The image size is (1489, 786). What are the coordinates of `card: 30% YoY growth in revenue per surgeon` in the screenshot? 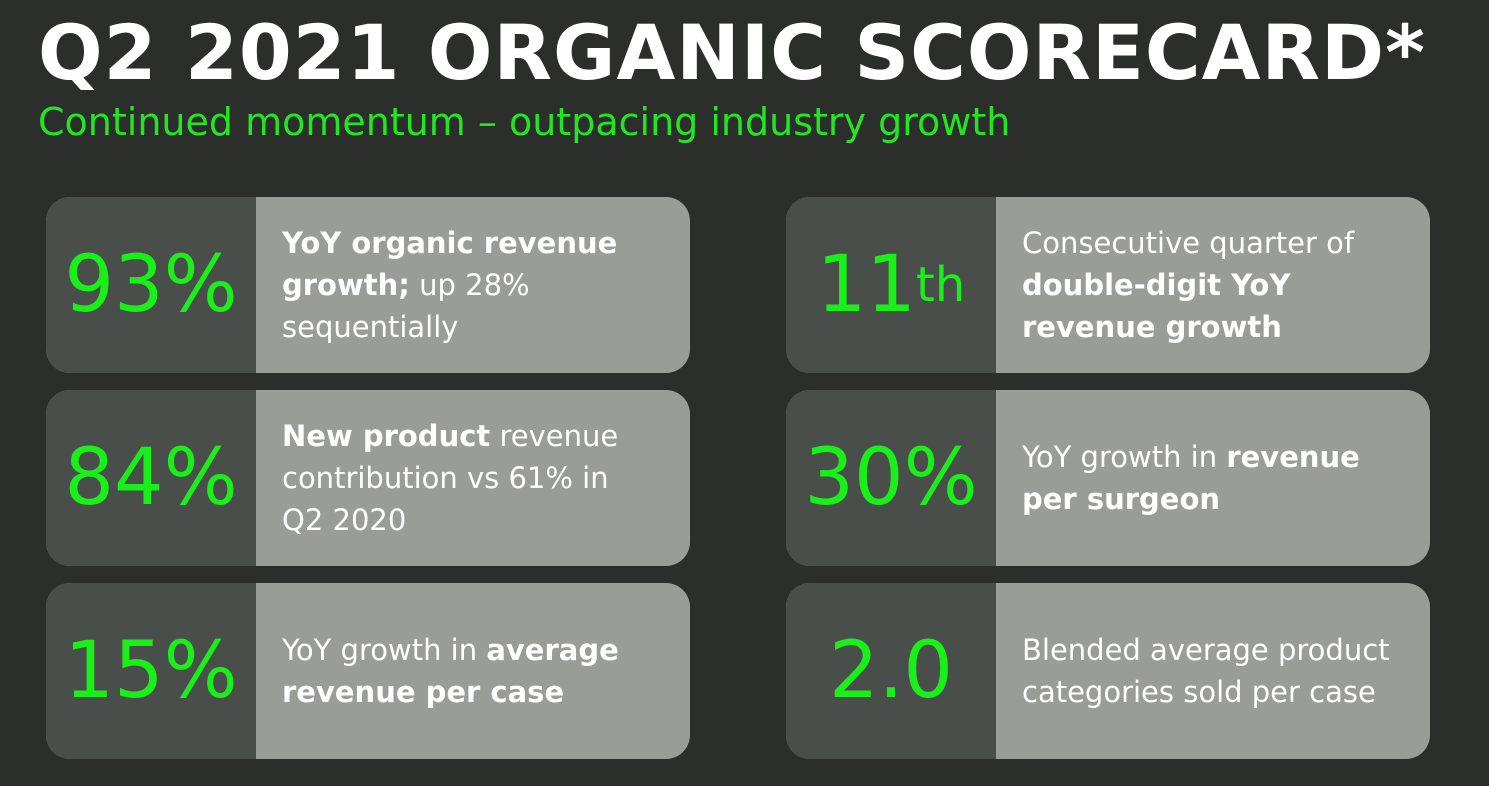 It's located at (1108, 478).